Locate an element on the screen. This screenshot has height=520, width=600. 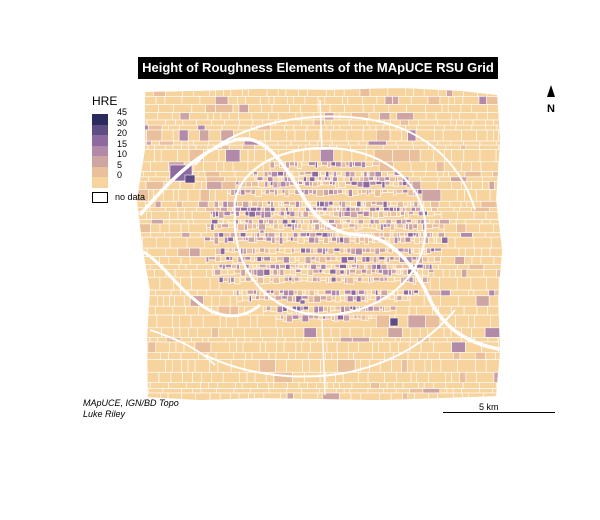
legend-class: 30 is located at coordinates (109, 126).